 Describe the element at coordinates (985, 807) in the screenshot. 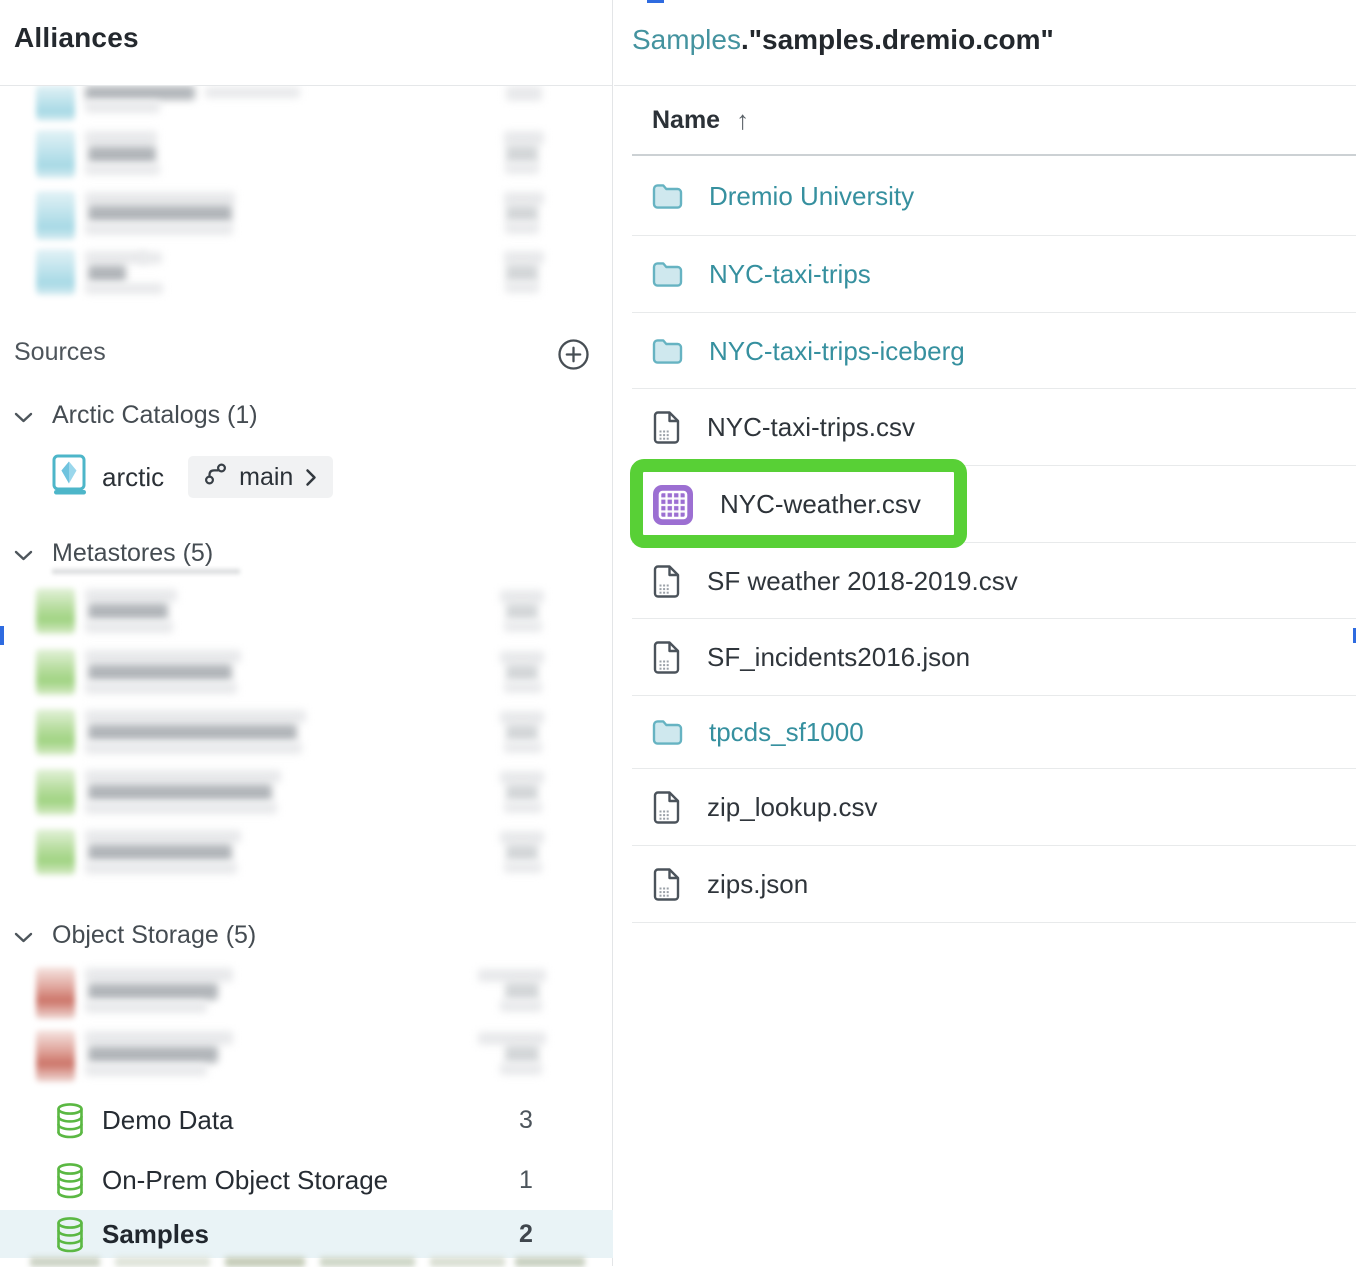

I see `table-row: zip_lookup.csv` at that location.